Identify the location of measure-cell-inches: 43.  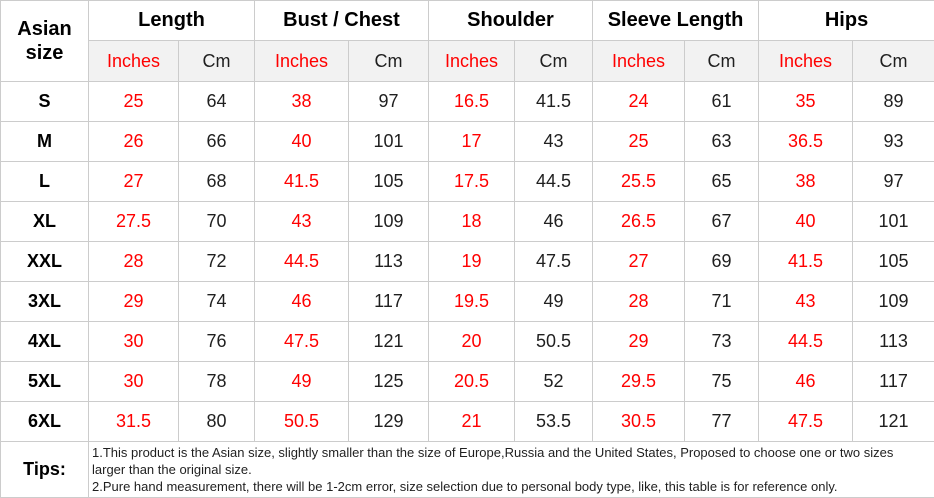
(302, 222).